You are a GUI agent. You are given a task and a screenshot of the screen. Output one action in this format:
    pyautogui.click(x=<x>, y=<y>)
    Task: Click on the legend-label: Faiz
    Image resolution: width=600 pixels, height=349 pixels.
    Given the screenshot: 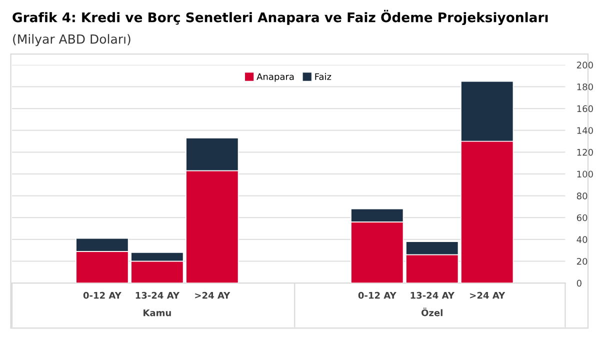 What is the action you would take?
    pyautogui.click(x=323, y=76)
    